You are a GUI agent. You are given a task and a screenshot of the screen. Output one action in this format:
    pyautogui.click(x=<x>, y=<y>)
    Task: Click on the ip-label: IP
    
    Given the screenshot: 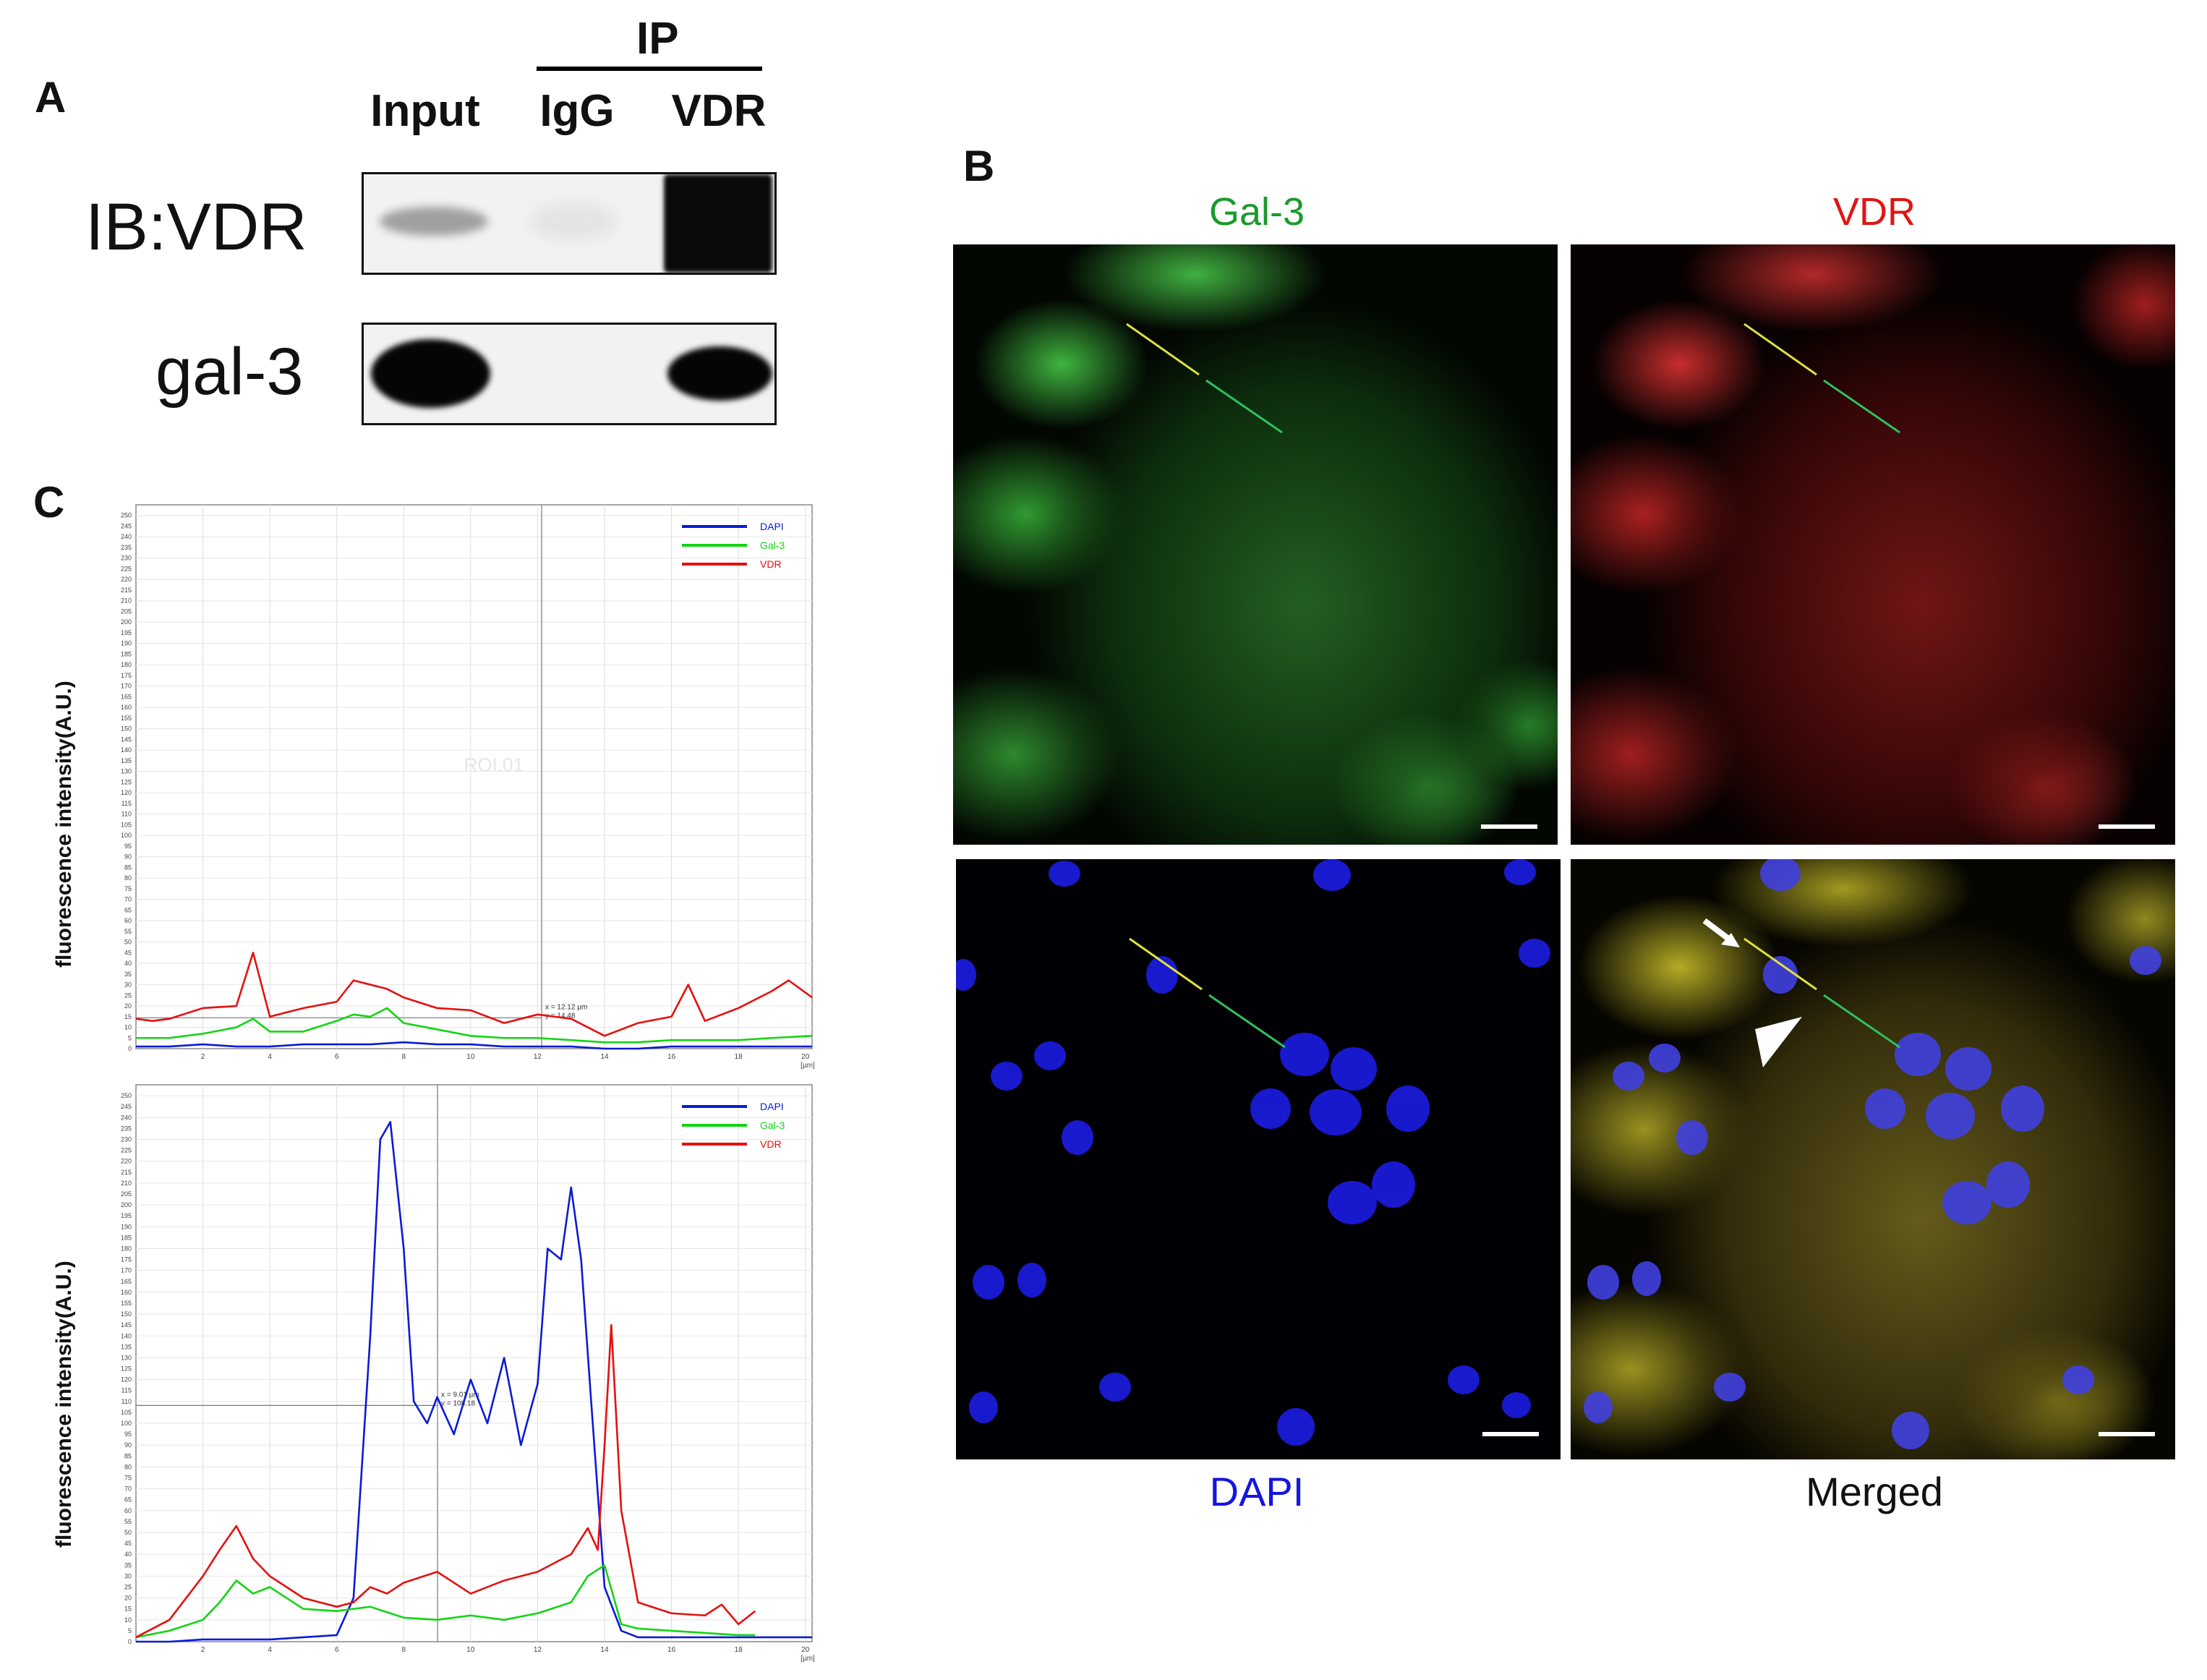 What is the action you would take?
    pyautogui.click(x=657, y=39)
    